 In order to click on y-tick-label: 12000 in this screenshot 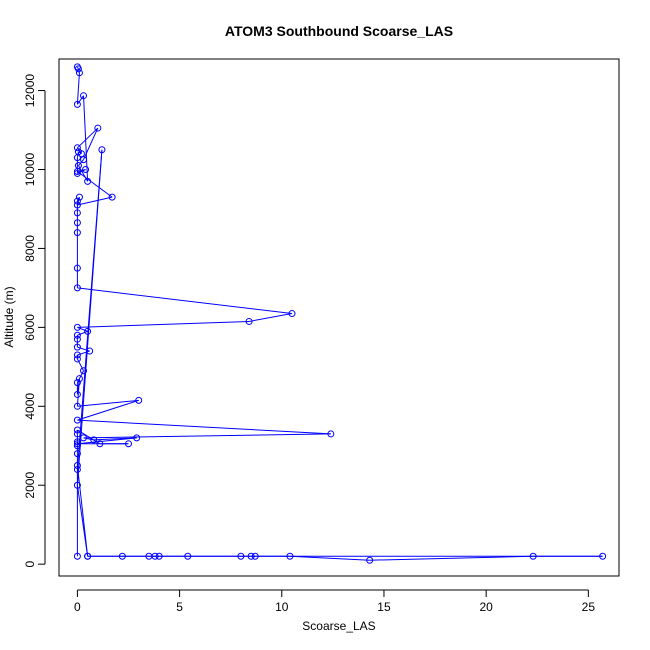, I will do `click(30, 91)`.